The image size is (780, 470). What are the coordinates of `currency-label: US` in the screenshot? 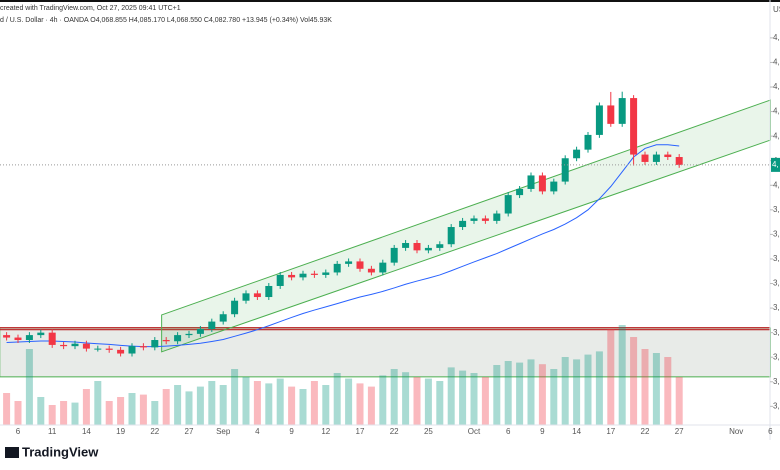 It's located at (776, 9).